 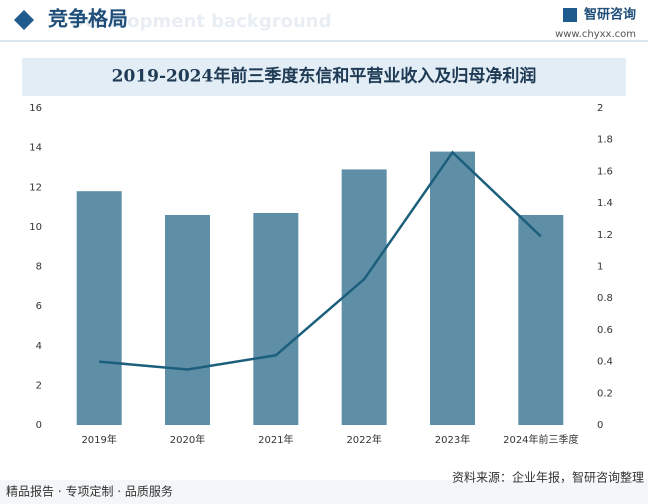 I want to click on title-box, so click(x=324, y=77).